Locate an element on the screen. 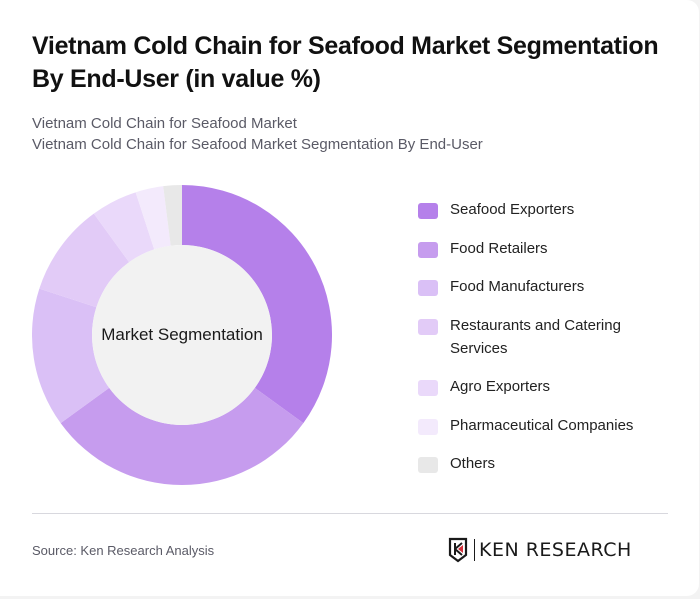  logo-text: KEN RESEARCH is located at coordinates (555, 550).